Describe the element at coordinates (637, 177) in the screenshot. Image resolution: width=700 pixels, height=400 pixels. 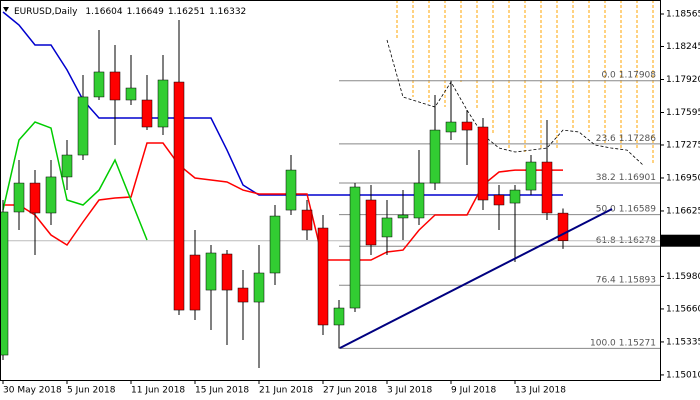
I see `fib-price: 1.16901` at that location.